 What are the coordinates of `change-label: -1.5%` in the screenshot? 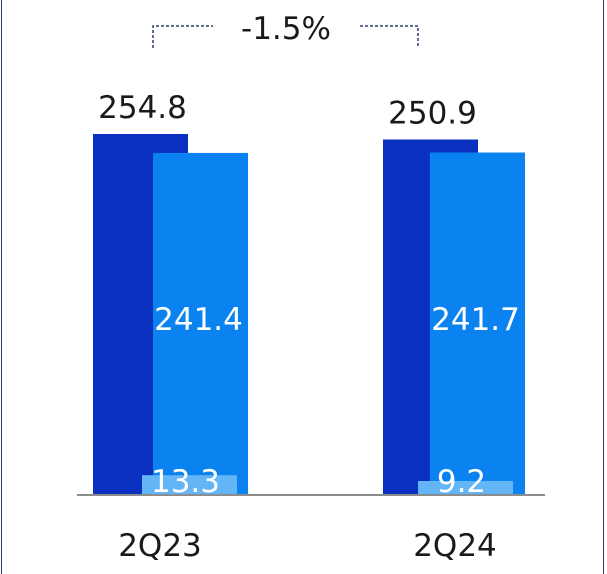 It's located at (286, 29).